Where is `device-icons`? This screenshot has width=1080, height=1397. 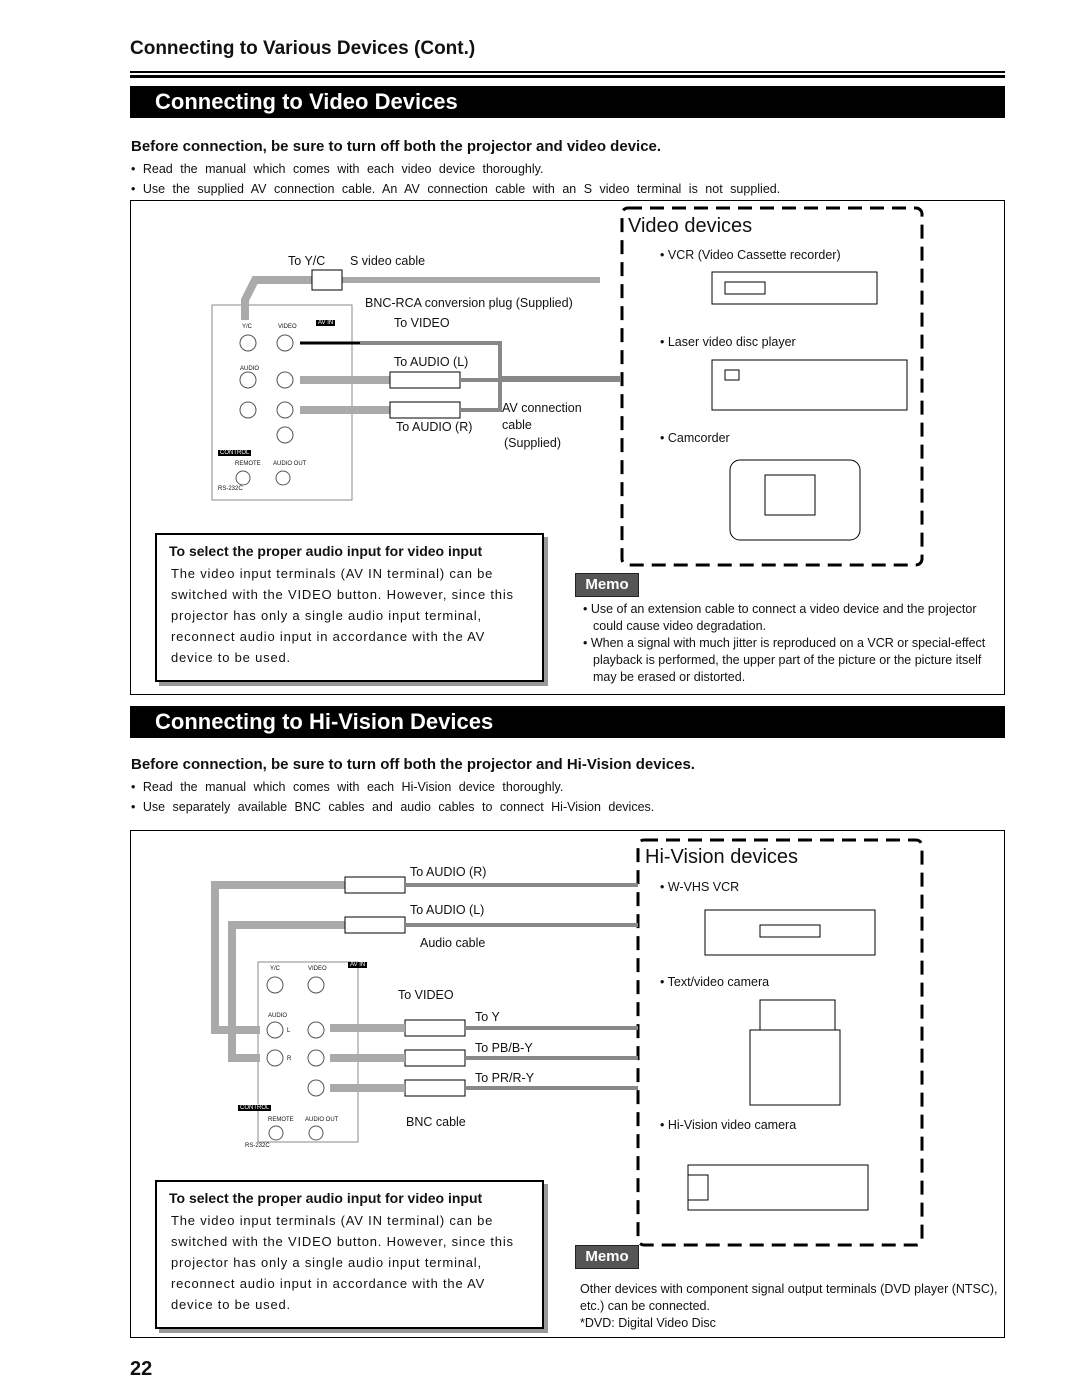
device-icons is located at coordinates (797, 741).